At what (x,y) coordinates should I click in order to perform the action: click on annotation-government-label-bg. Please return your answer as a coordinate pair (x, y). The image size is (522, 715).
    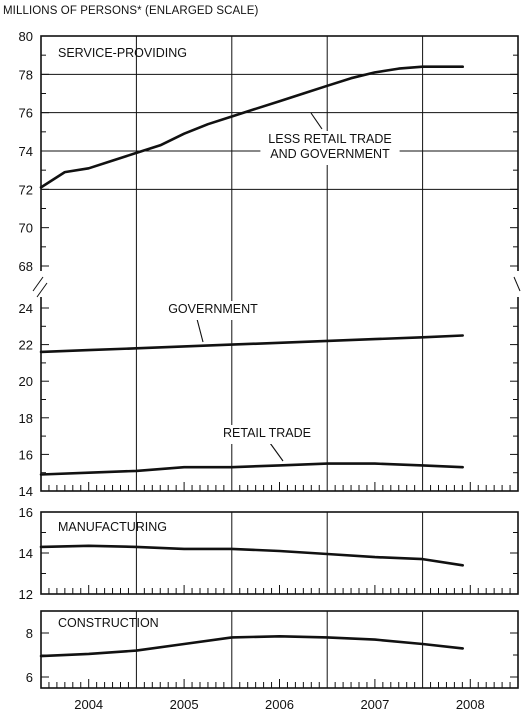
    Looking at the image, I should click on (213, 310).